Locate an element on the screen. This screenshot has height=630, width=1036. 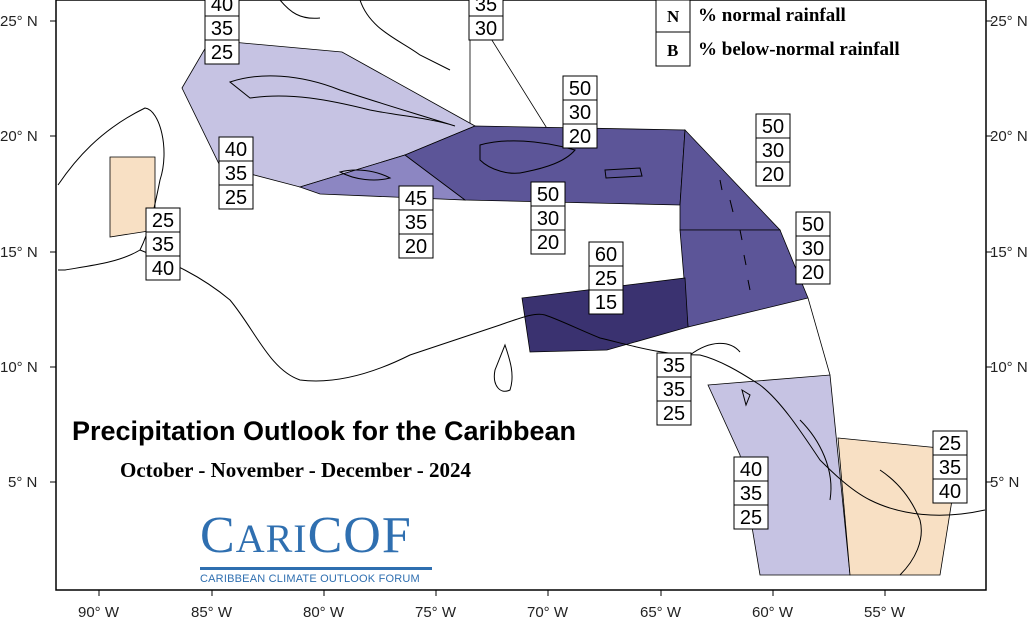
legend-key-b: B is located at coordinates (672, 50).